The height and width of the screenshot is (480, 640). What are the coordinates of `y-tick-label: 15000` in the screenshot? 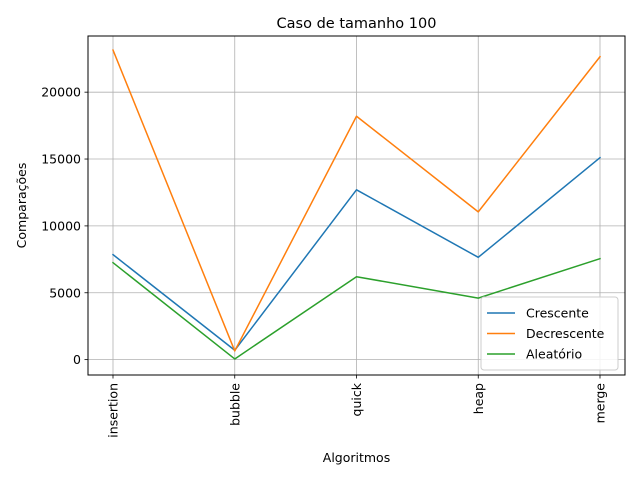 It's located at (61, 159).